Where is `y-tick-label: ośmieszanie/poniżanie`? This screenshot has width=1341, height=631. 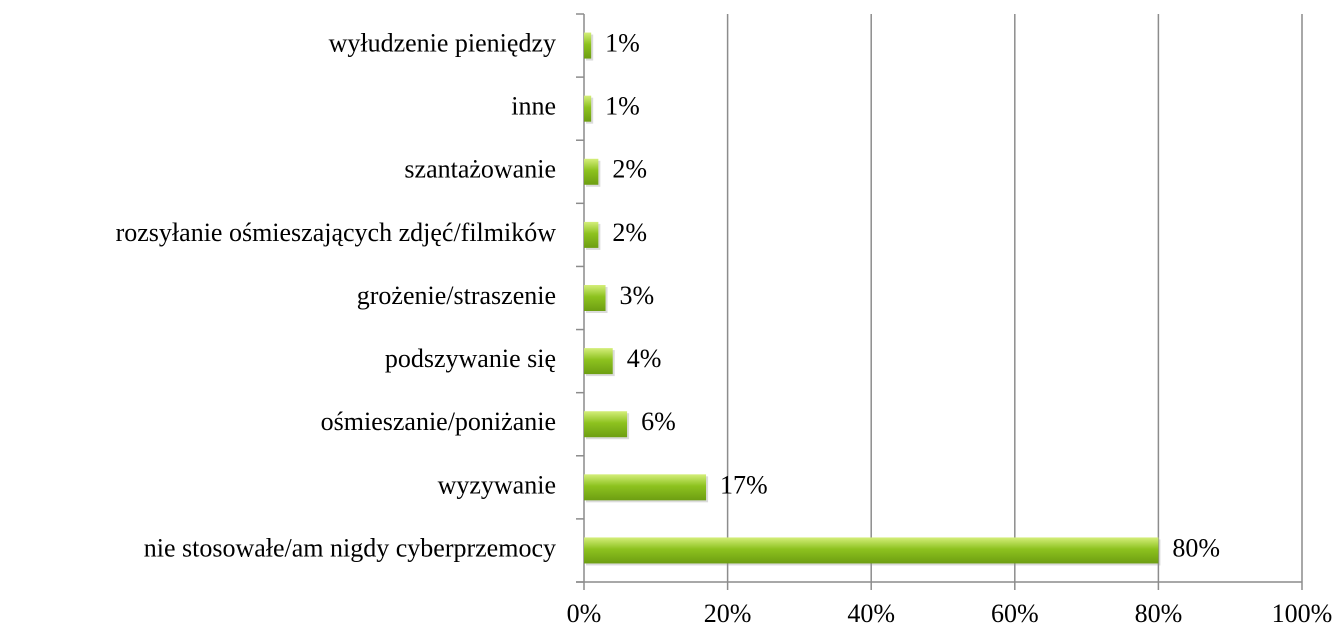 y-tick-label: ośmieszanie/poniżanie is located at coordinates (438, 421).